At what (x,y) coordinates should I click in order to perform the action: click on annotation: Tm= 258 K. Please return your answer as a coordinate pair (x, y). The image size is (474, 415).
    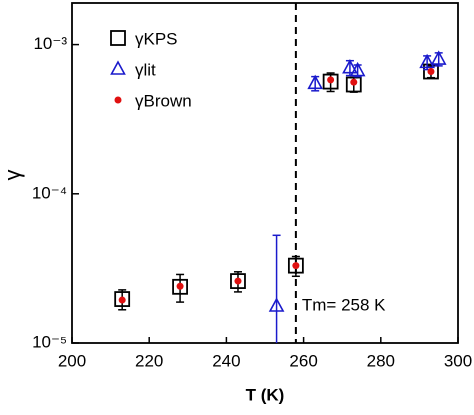
    Looking at the image, I should click on (344, 304).